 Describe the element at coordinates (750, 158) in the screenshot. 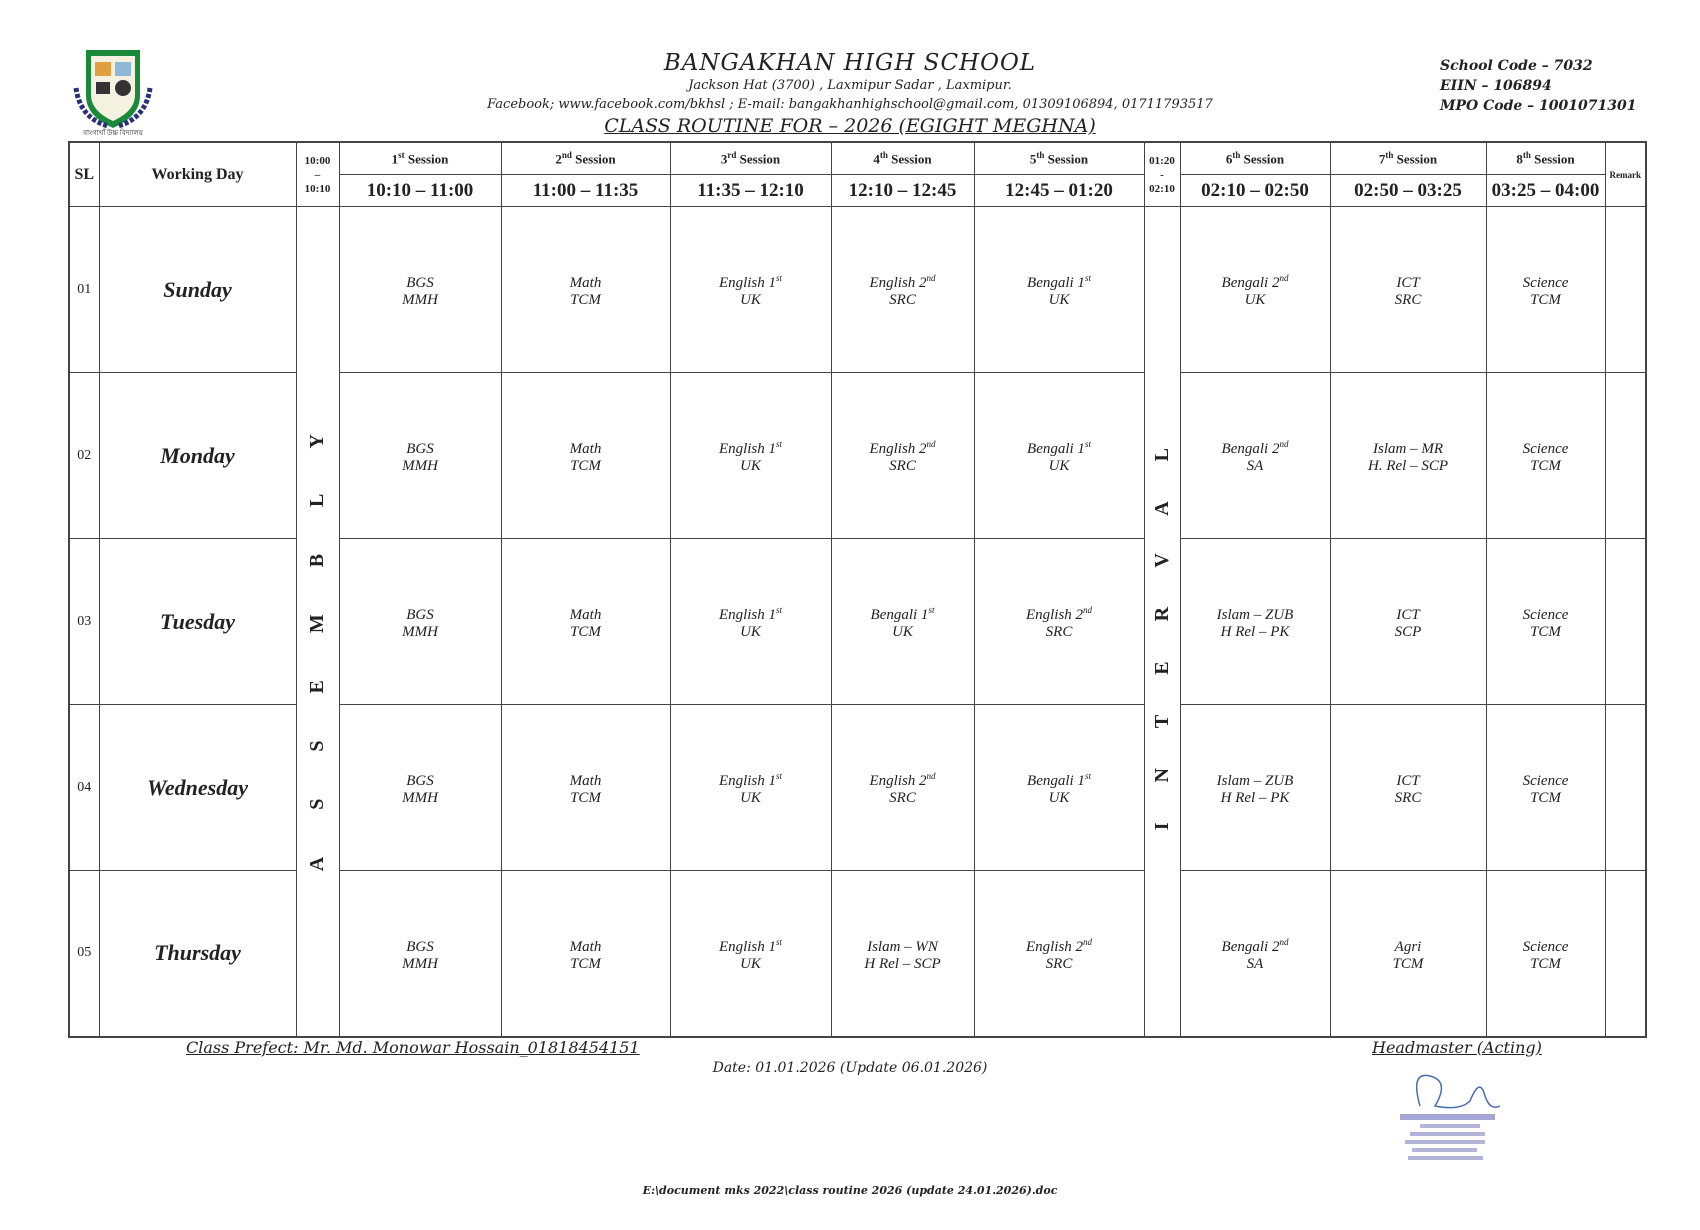

I see `session-header-3: 3rd Session` at that location.